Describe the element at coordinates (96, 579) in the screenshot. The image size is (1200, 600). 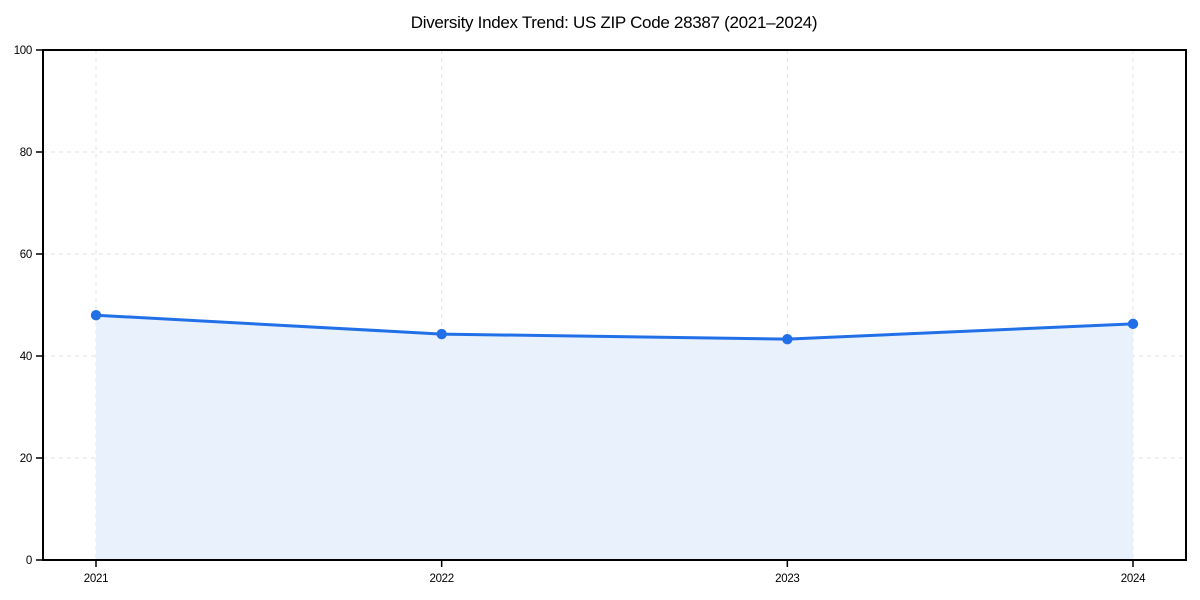
I see `x-tick-label: 2021` at that location.